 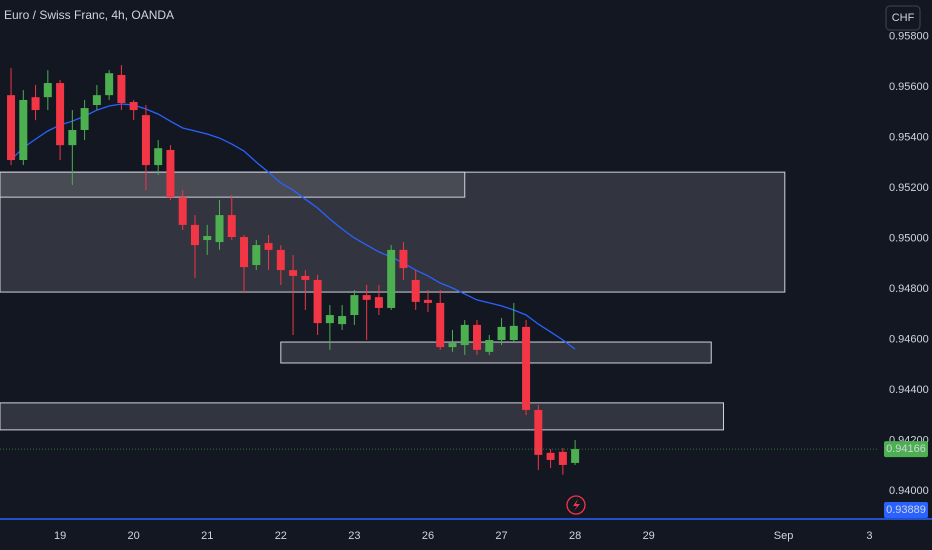 I want to click on event-icon, so click(x=576, y=505).